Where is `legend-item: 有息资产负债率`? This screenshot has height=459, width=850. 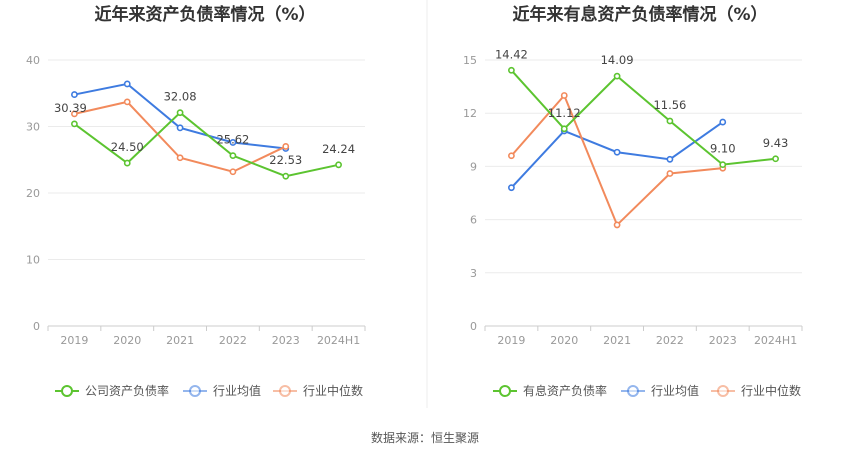 legend-item: 有息资产负债率 is located at coordinates (550, 390).